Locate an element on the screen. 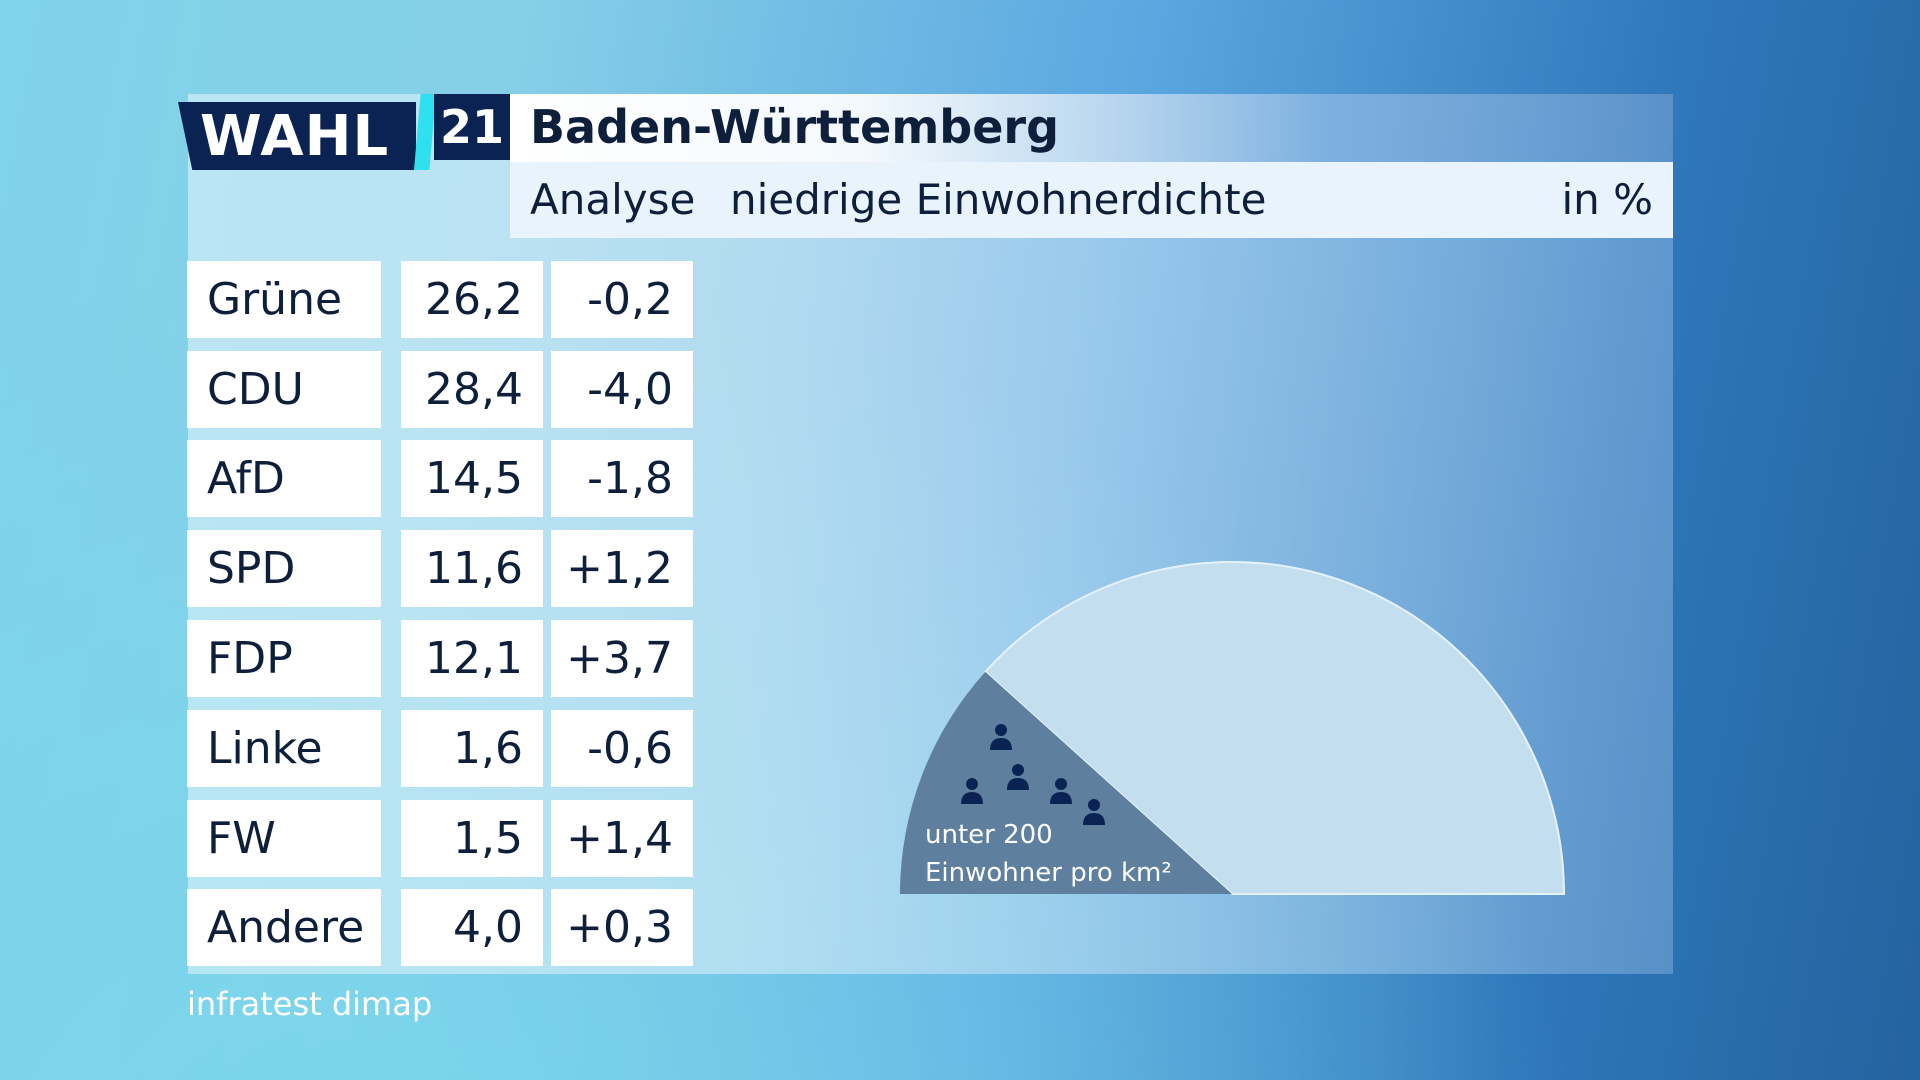  party-name: Grüne is located at coordinates (284, 299).